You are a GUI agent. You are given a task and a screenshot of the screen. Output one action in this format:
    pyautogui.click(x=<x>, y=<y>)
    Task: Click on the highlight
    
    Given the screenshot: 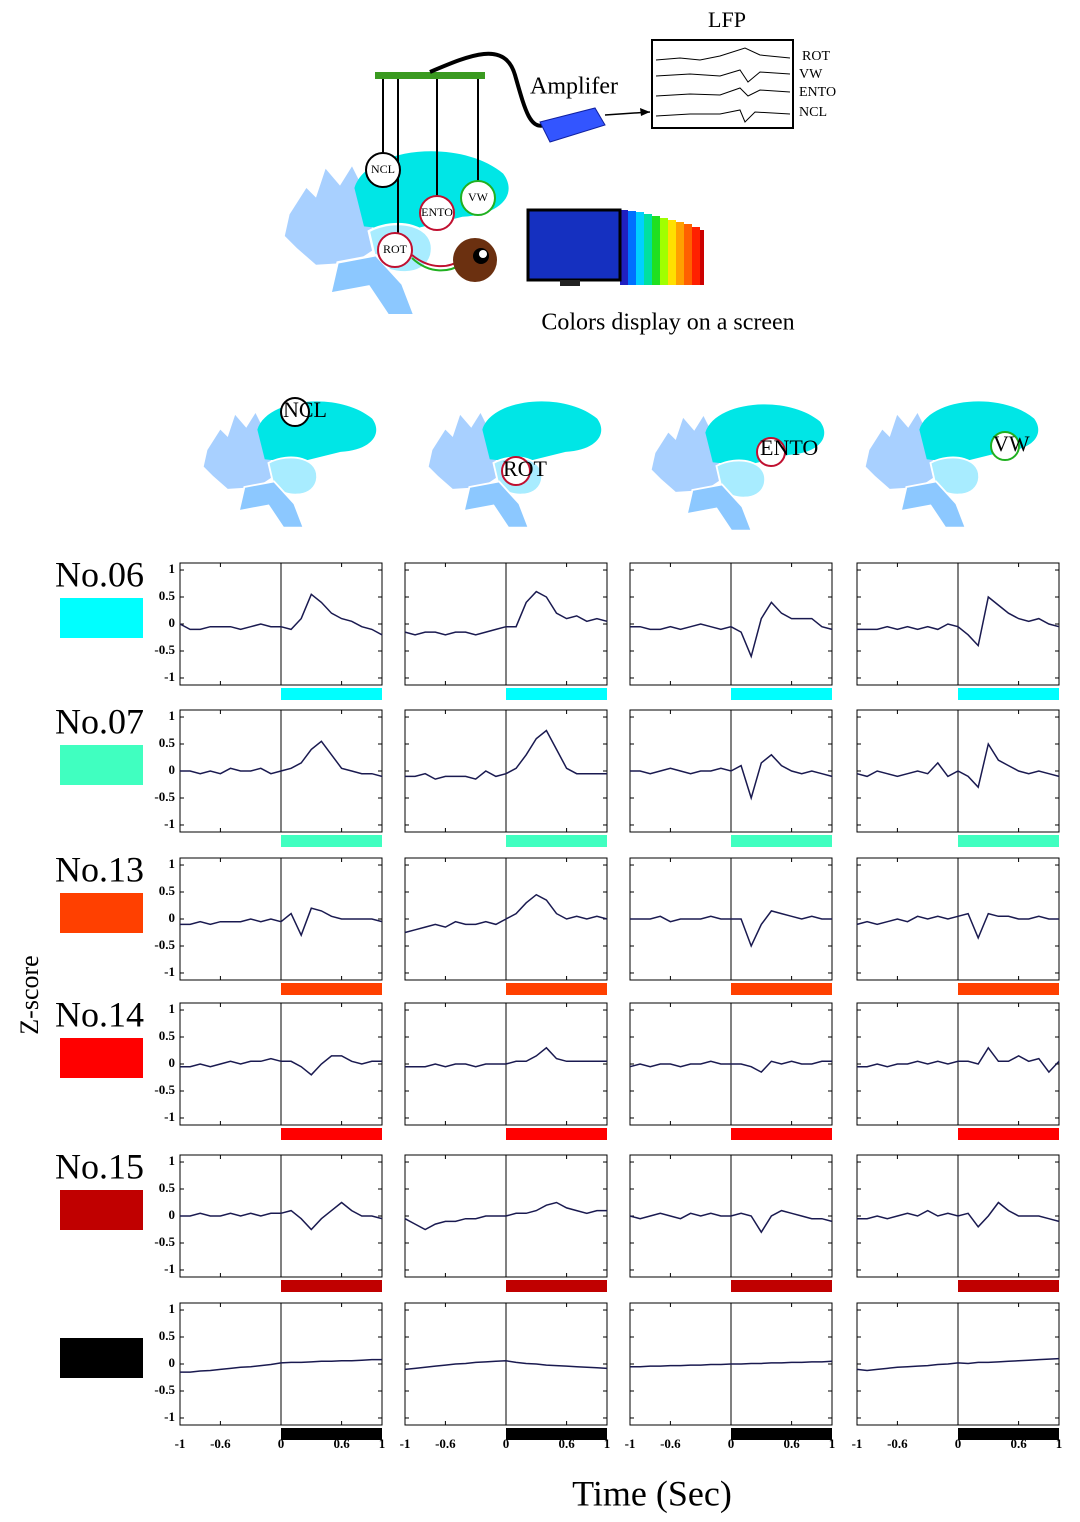 What is the action you would take?
    pyautogui.click(x=483, y=254)
    